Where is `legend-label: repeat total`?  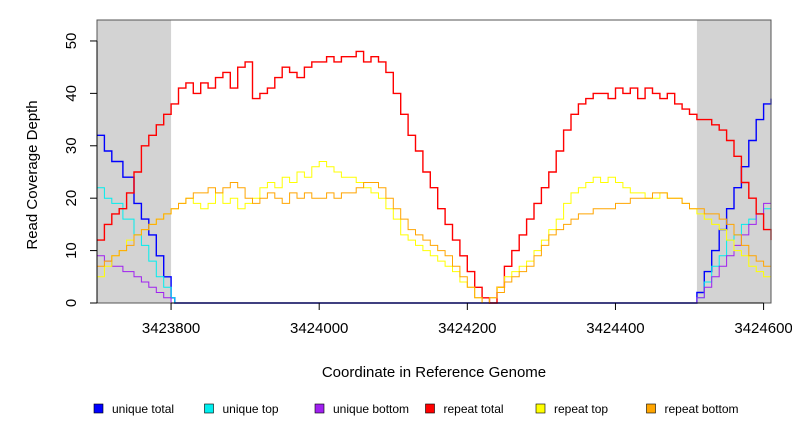
legend-label: repeat total is located at coordinates (474, 409).